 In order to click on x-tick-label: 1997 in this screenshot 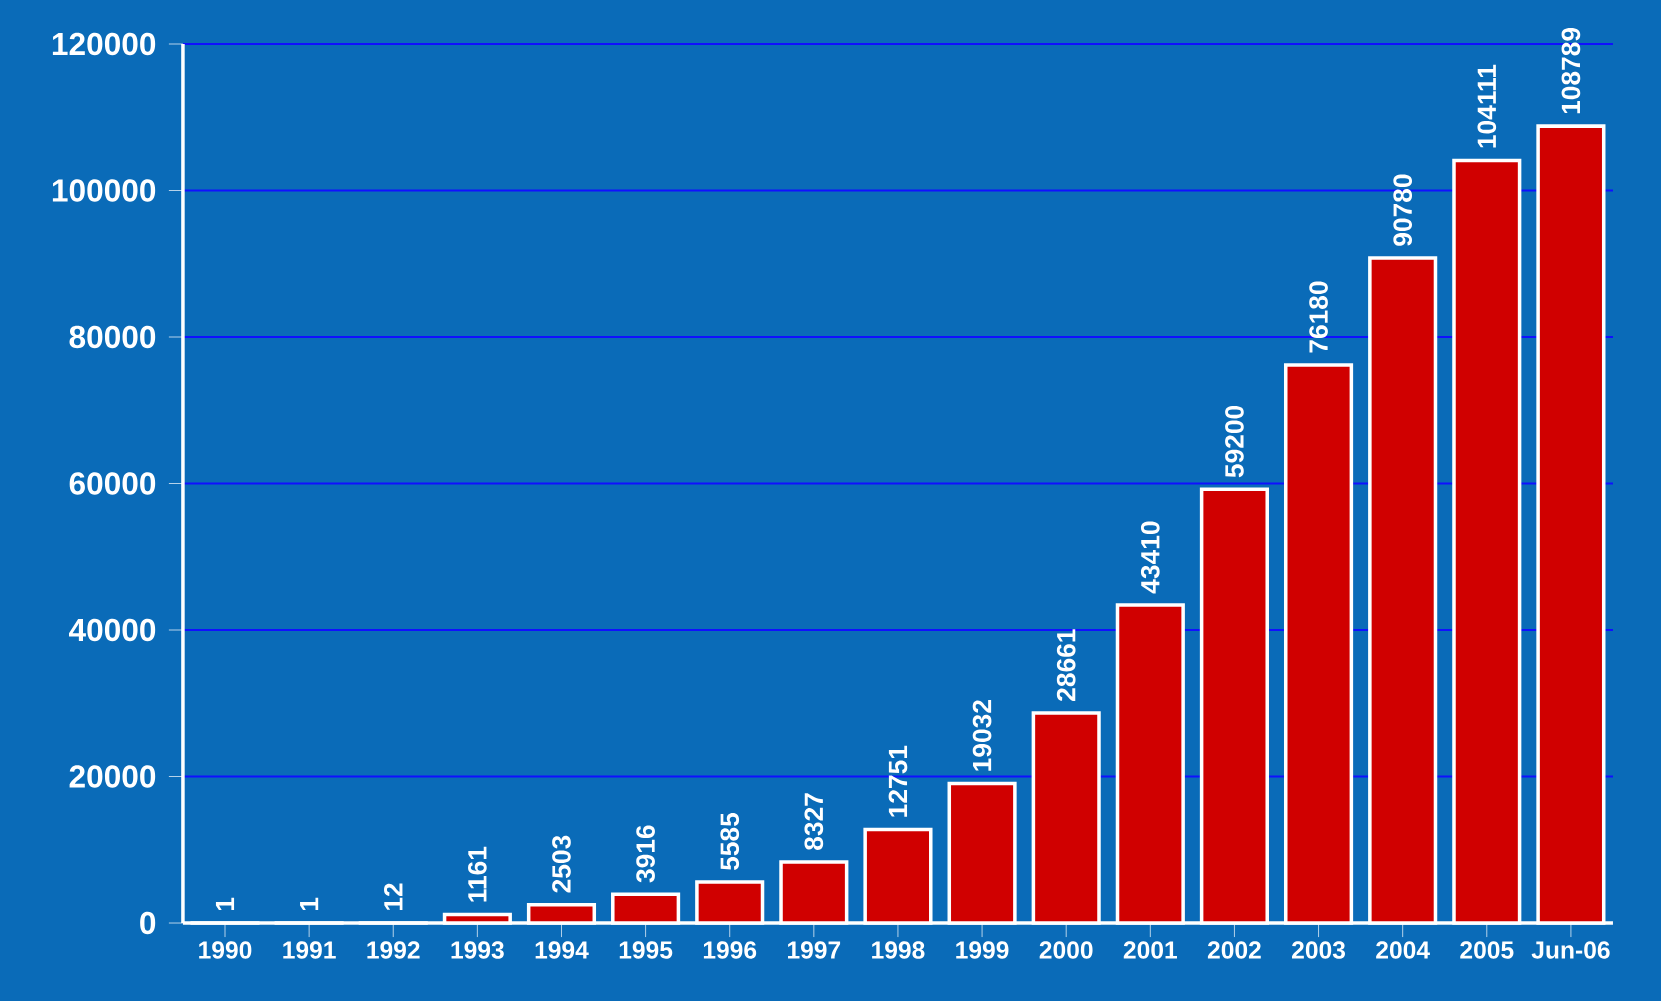, I will do `click(814, 950)`.